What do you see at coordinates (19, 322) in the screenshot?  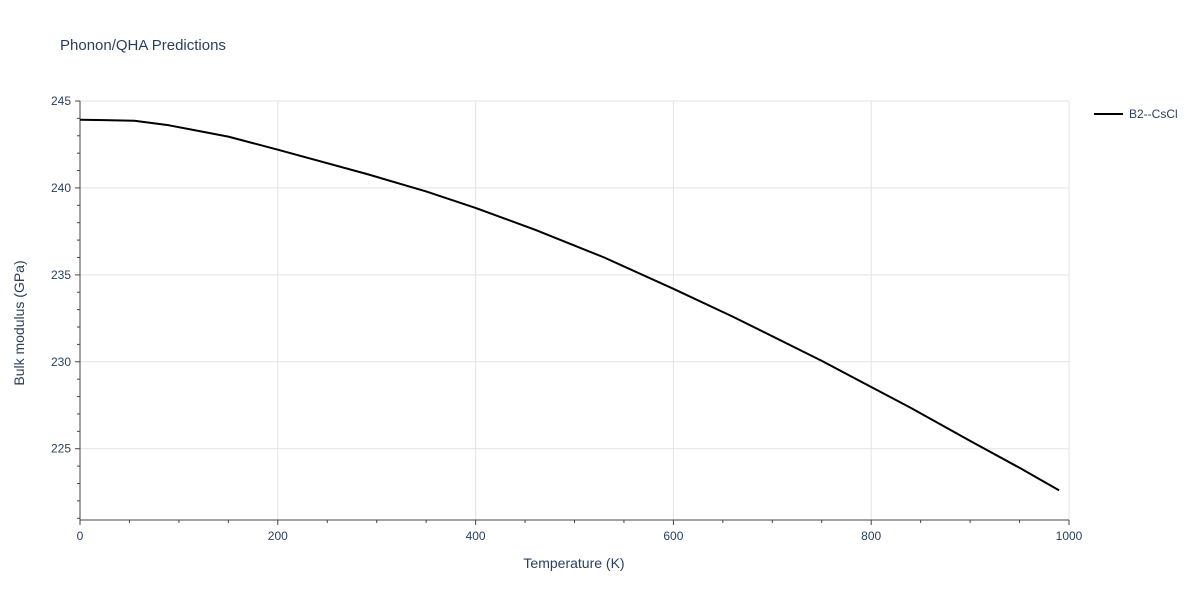 I see `y-axis-title: Bulk modulus (GPa)` at bounding box center [19, 322].